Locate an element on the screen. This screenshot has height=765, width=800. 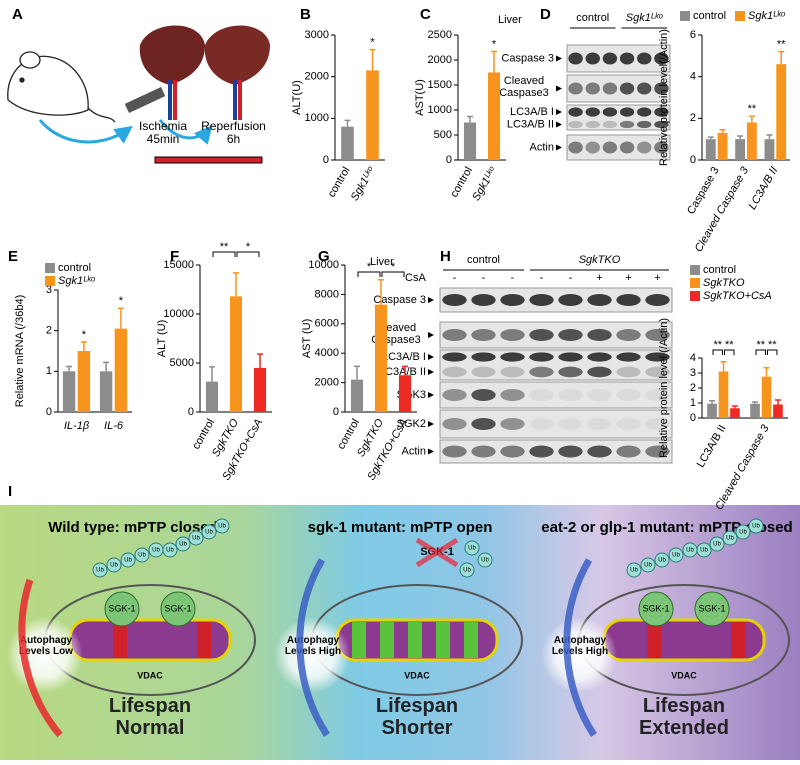
lifespan-label: Lifespan Extended is located at coordinates (684, 717).